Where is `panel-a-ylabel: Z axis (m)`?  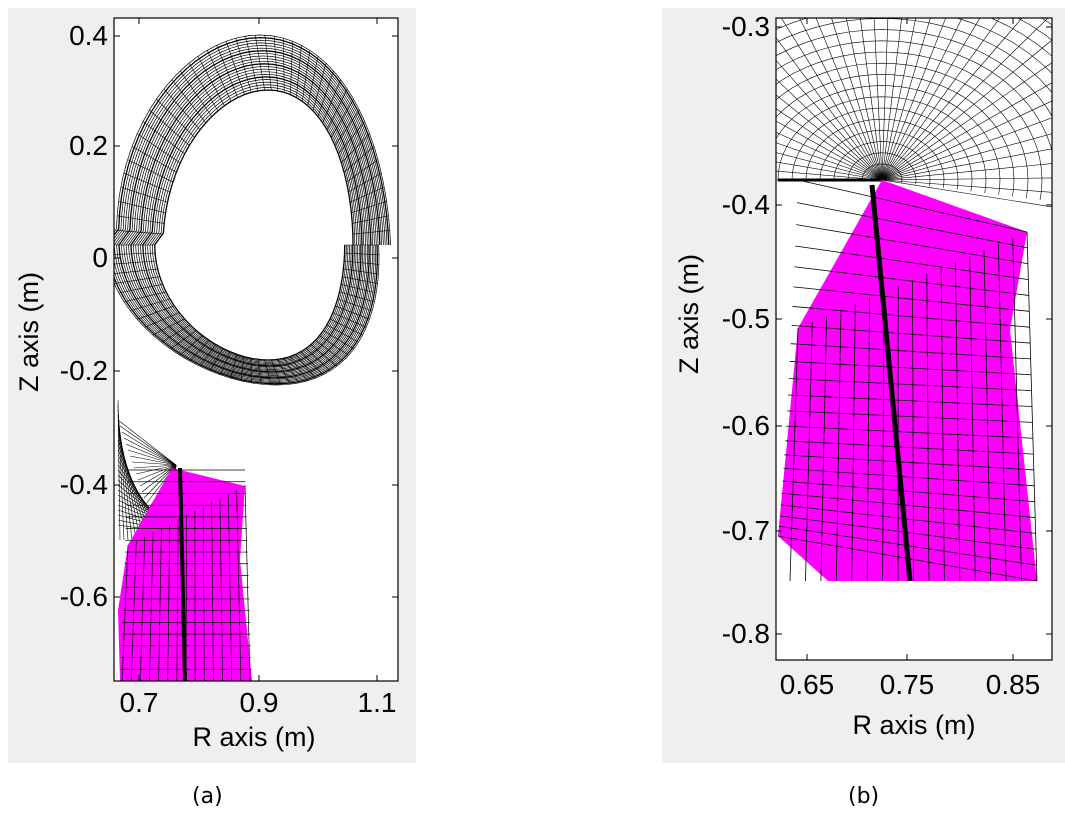
panel-a-ylabel: Z axis (m) is located at coordinates (29, 332).